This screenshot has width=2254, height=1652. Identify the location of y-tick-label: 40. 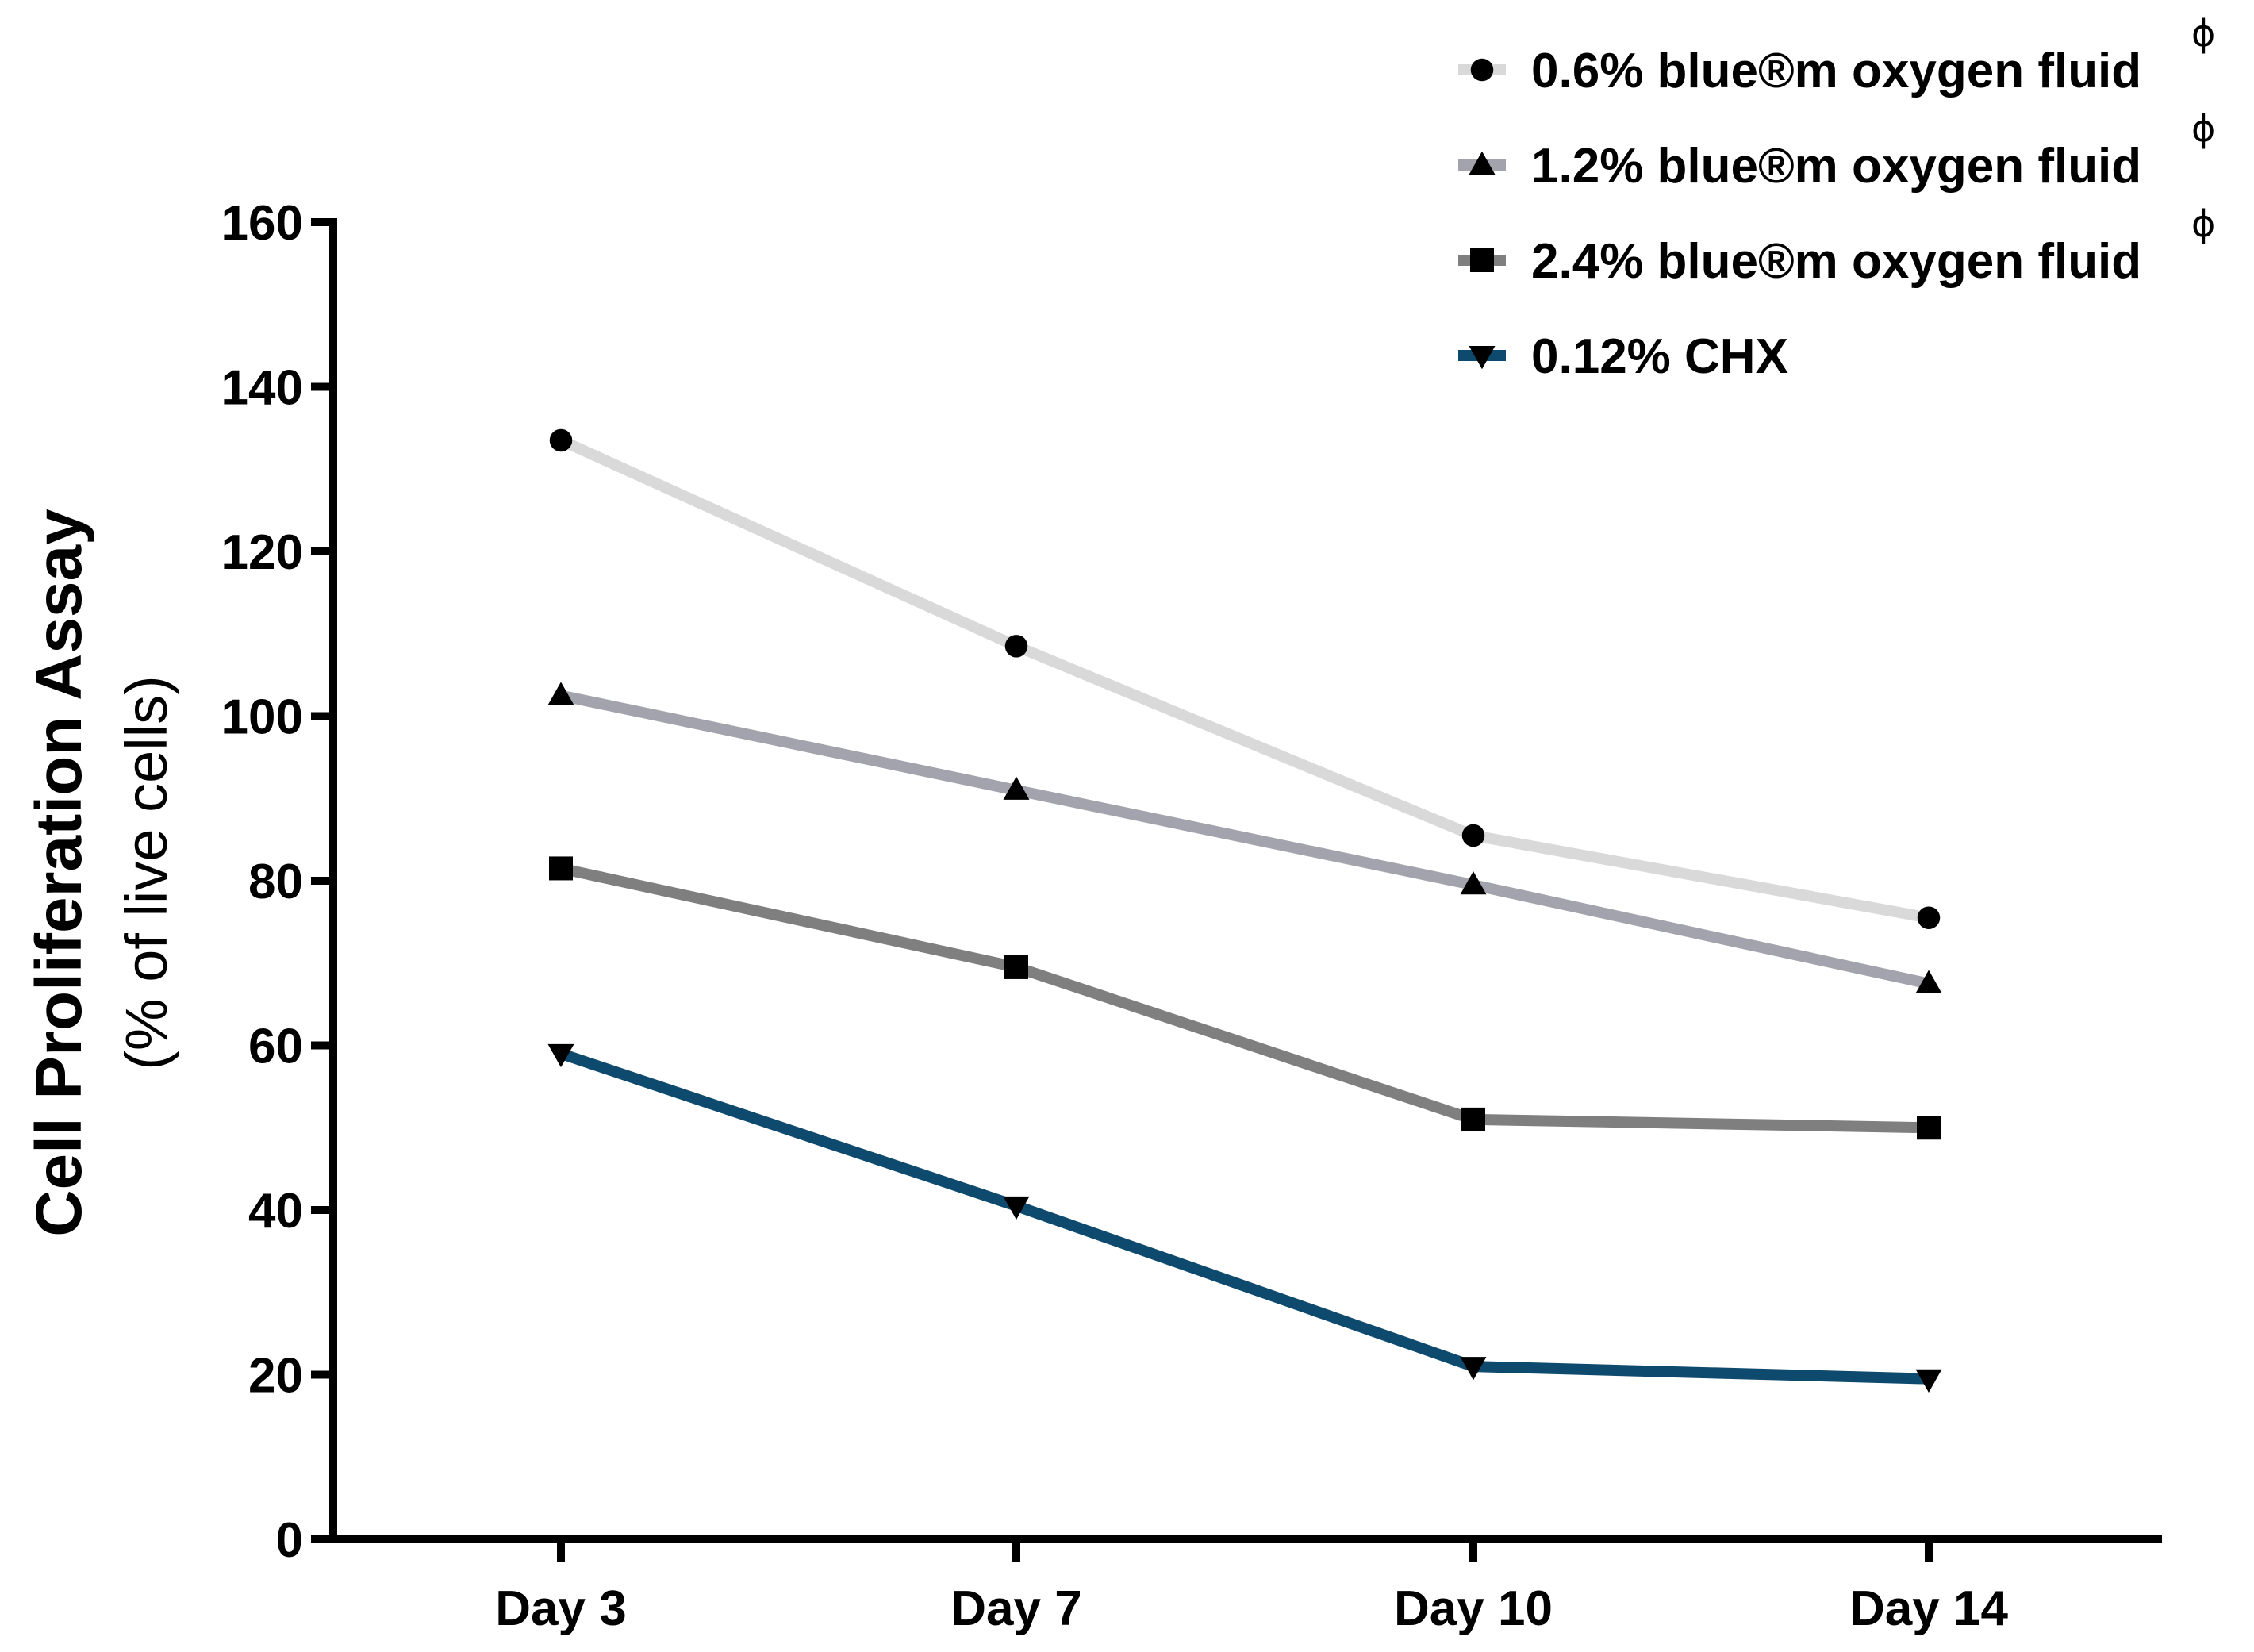
(275, 1211).